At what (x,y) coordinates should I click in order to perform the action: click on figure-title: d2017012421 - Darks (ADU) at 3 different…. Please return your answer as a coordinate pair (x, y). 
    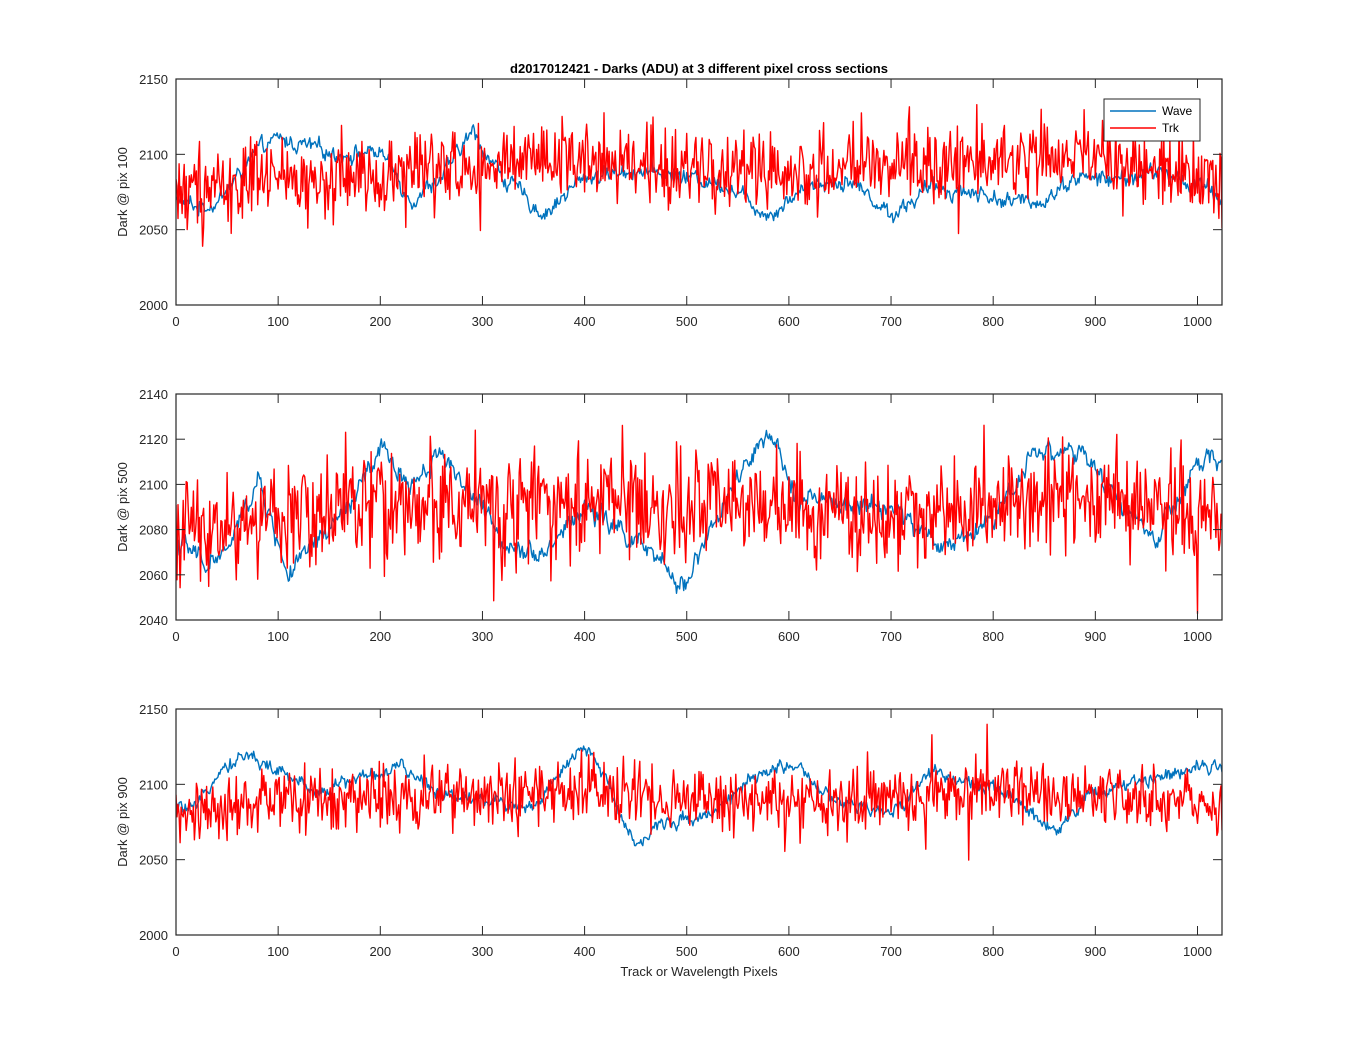
    Looking at the image, I should click on (699, 68).